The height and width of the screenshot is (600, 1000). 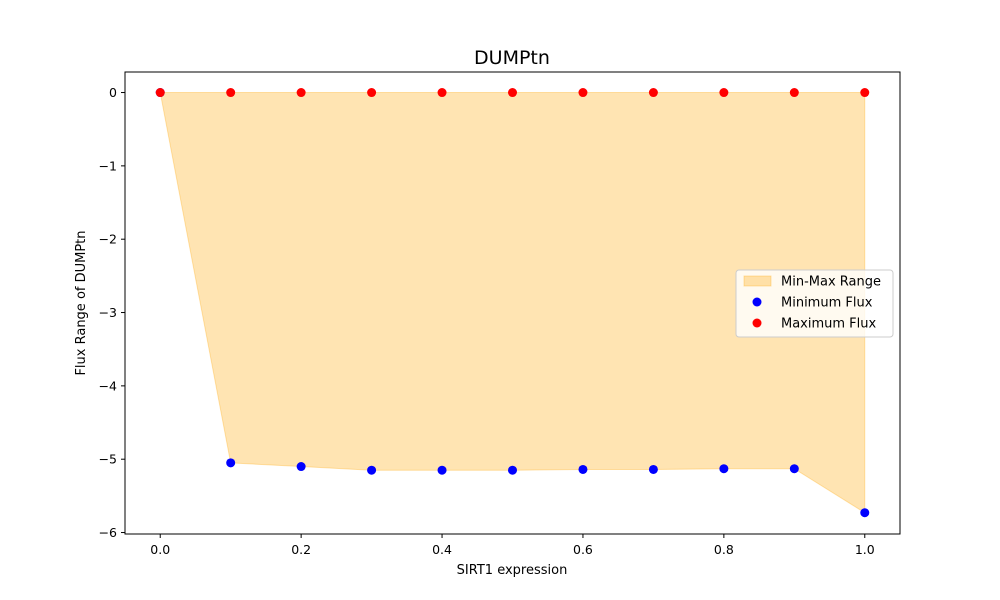 What do you see at coordinates (512, 570) in the screenshot?
I see `x-axis-label: SIRT1 expression` at bounding box center [512, 570].